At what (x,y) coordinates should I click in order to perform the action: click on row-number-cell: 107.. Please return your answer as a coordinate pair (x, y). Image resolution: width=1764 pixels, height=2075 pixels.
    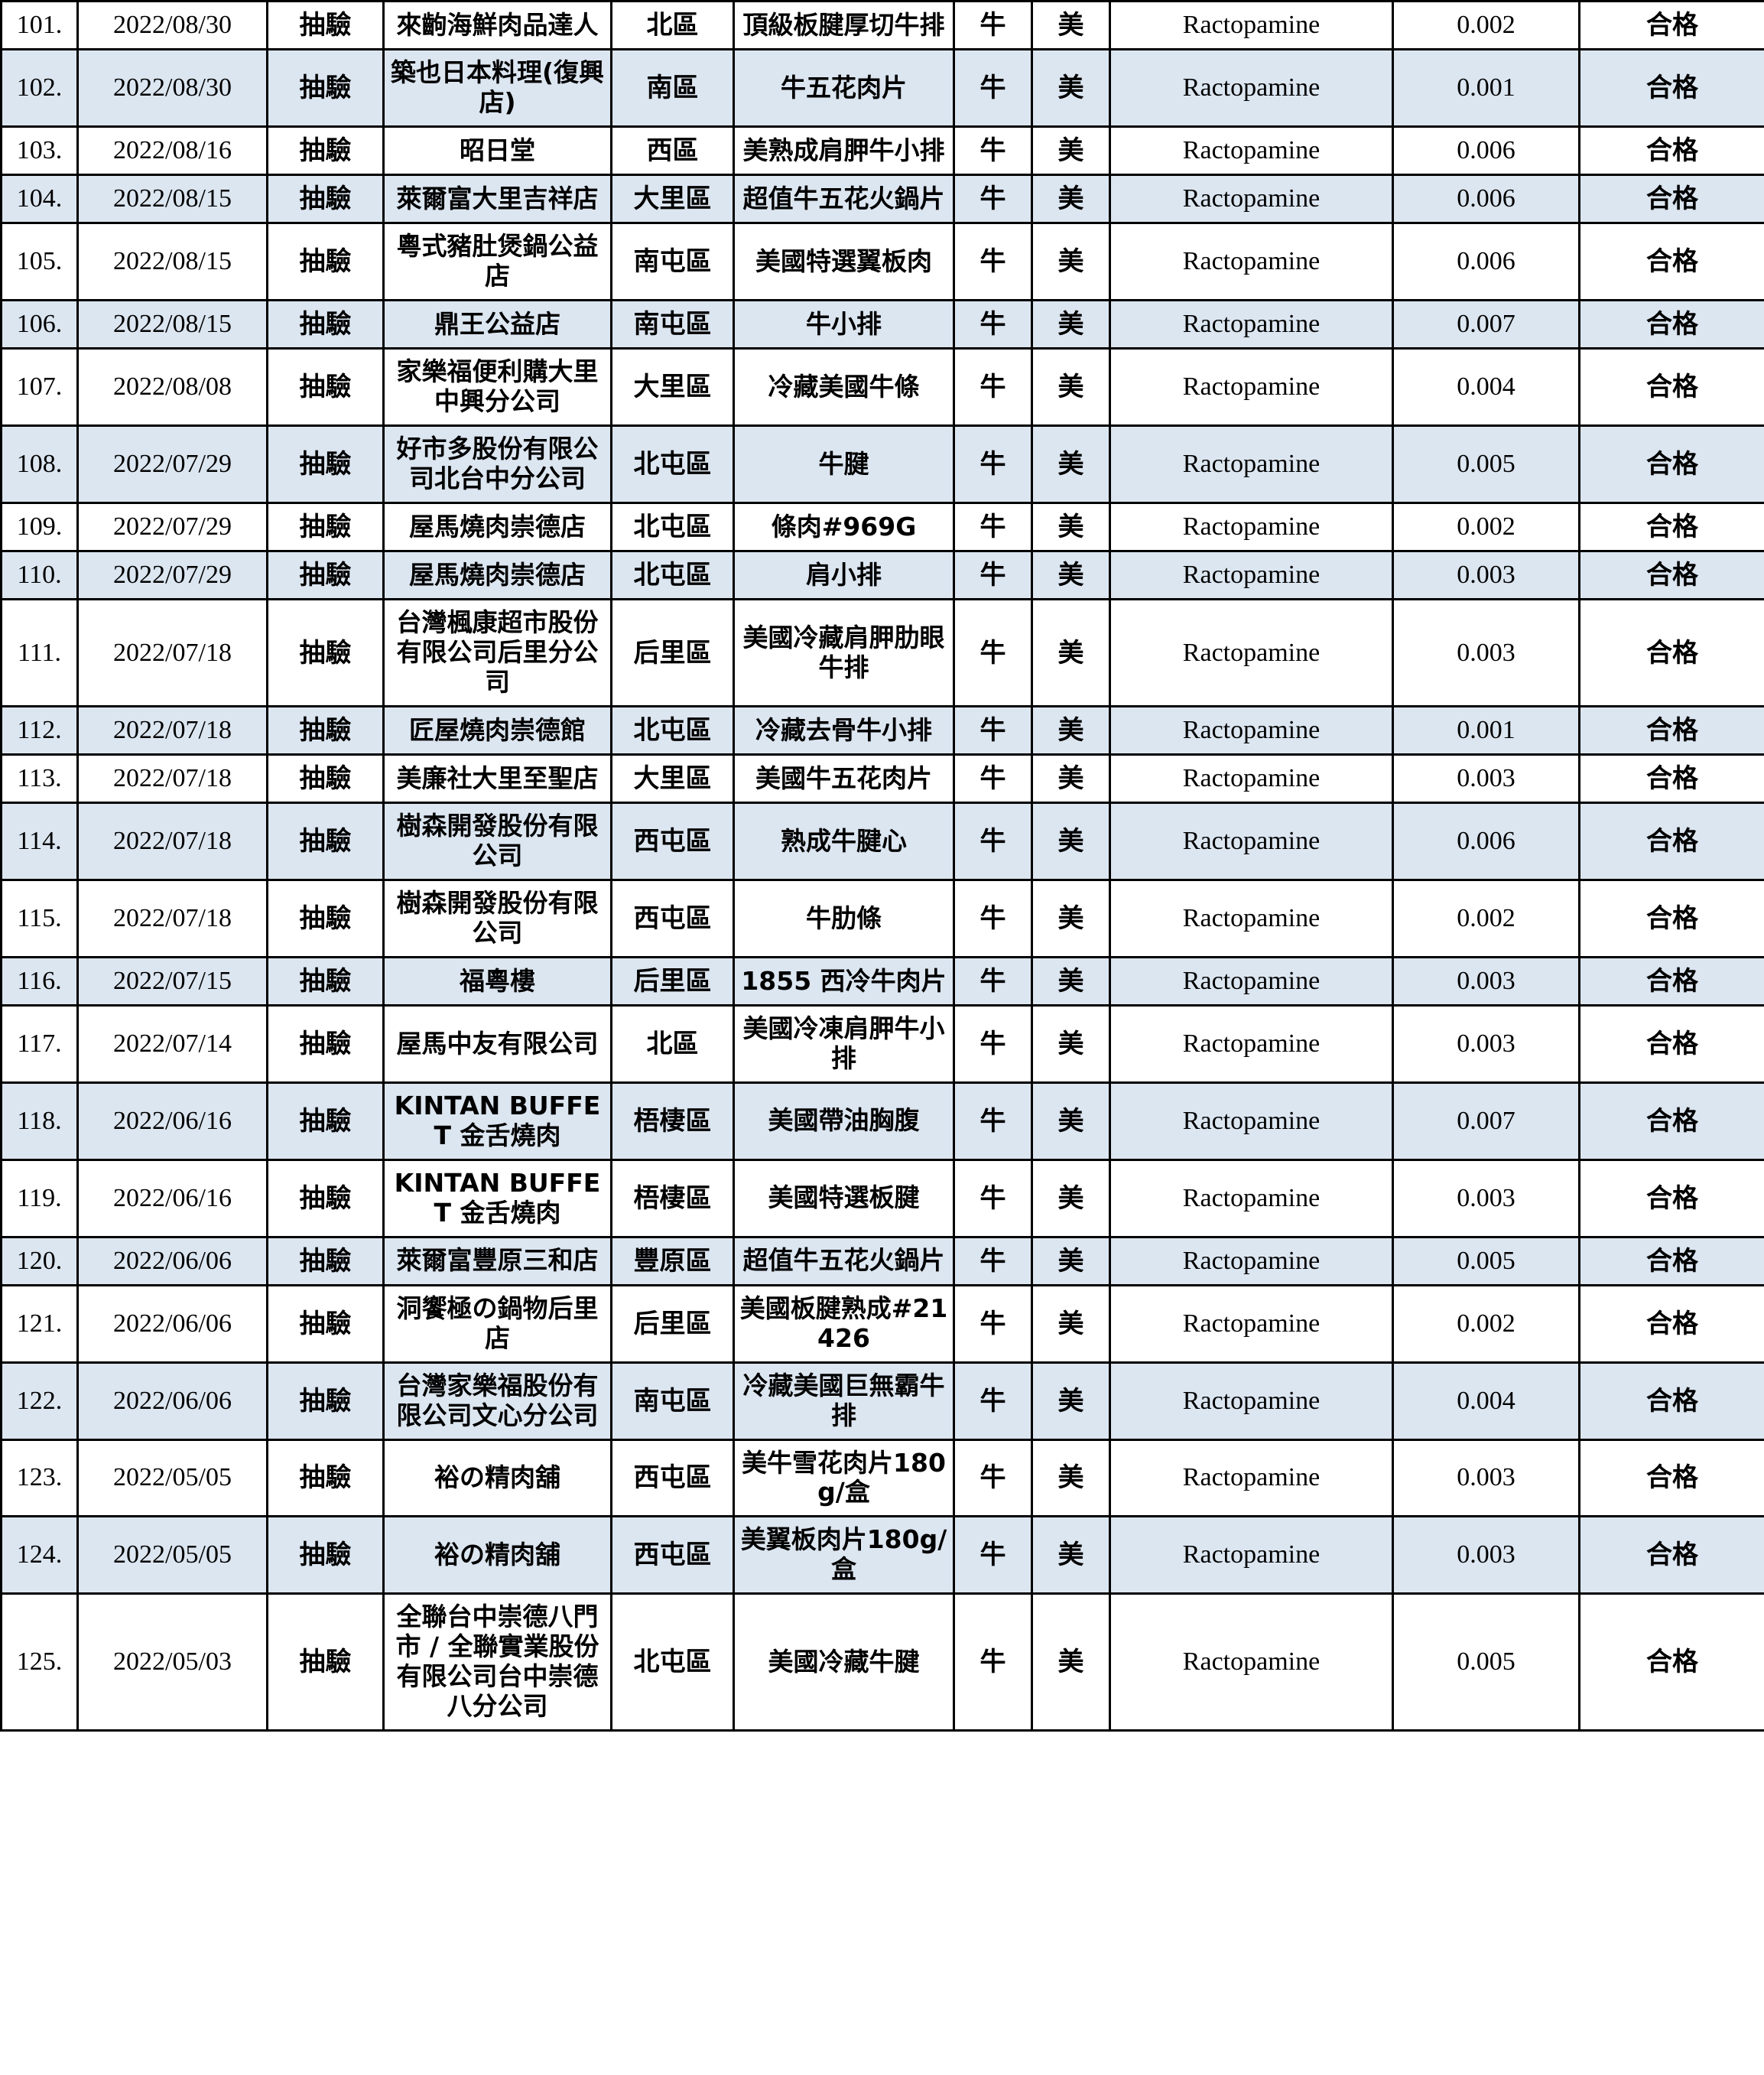
    Looking at the image, I should click on (39, 387).